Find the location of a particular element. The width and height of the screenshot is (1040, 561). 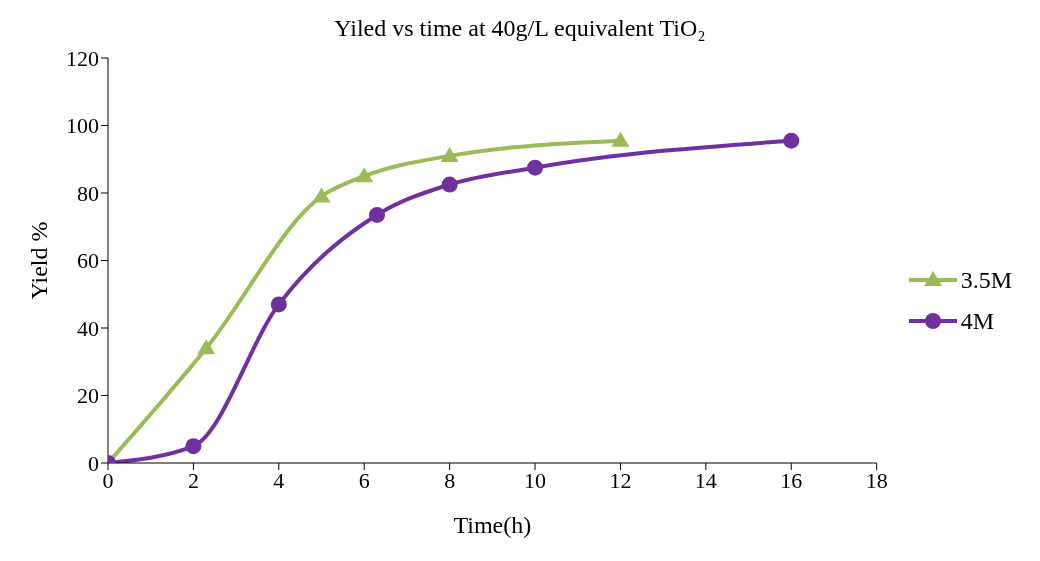

x-axis-title: Time(h) is located at coordinates (492, 525).